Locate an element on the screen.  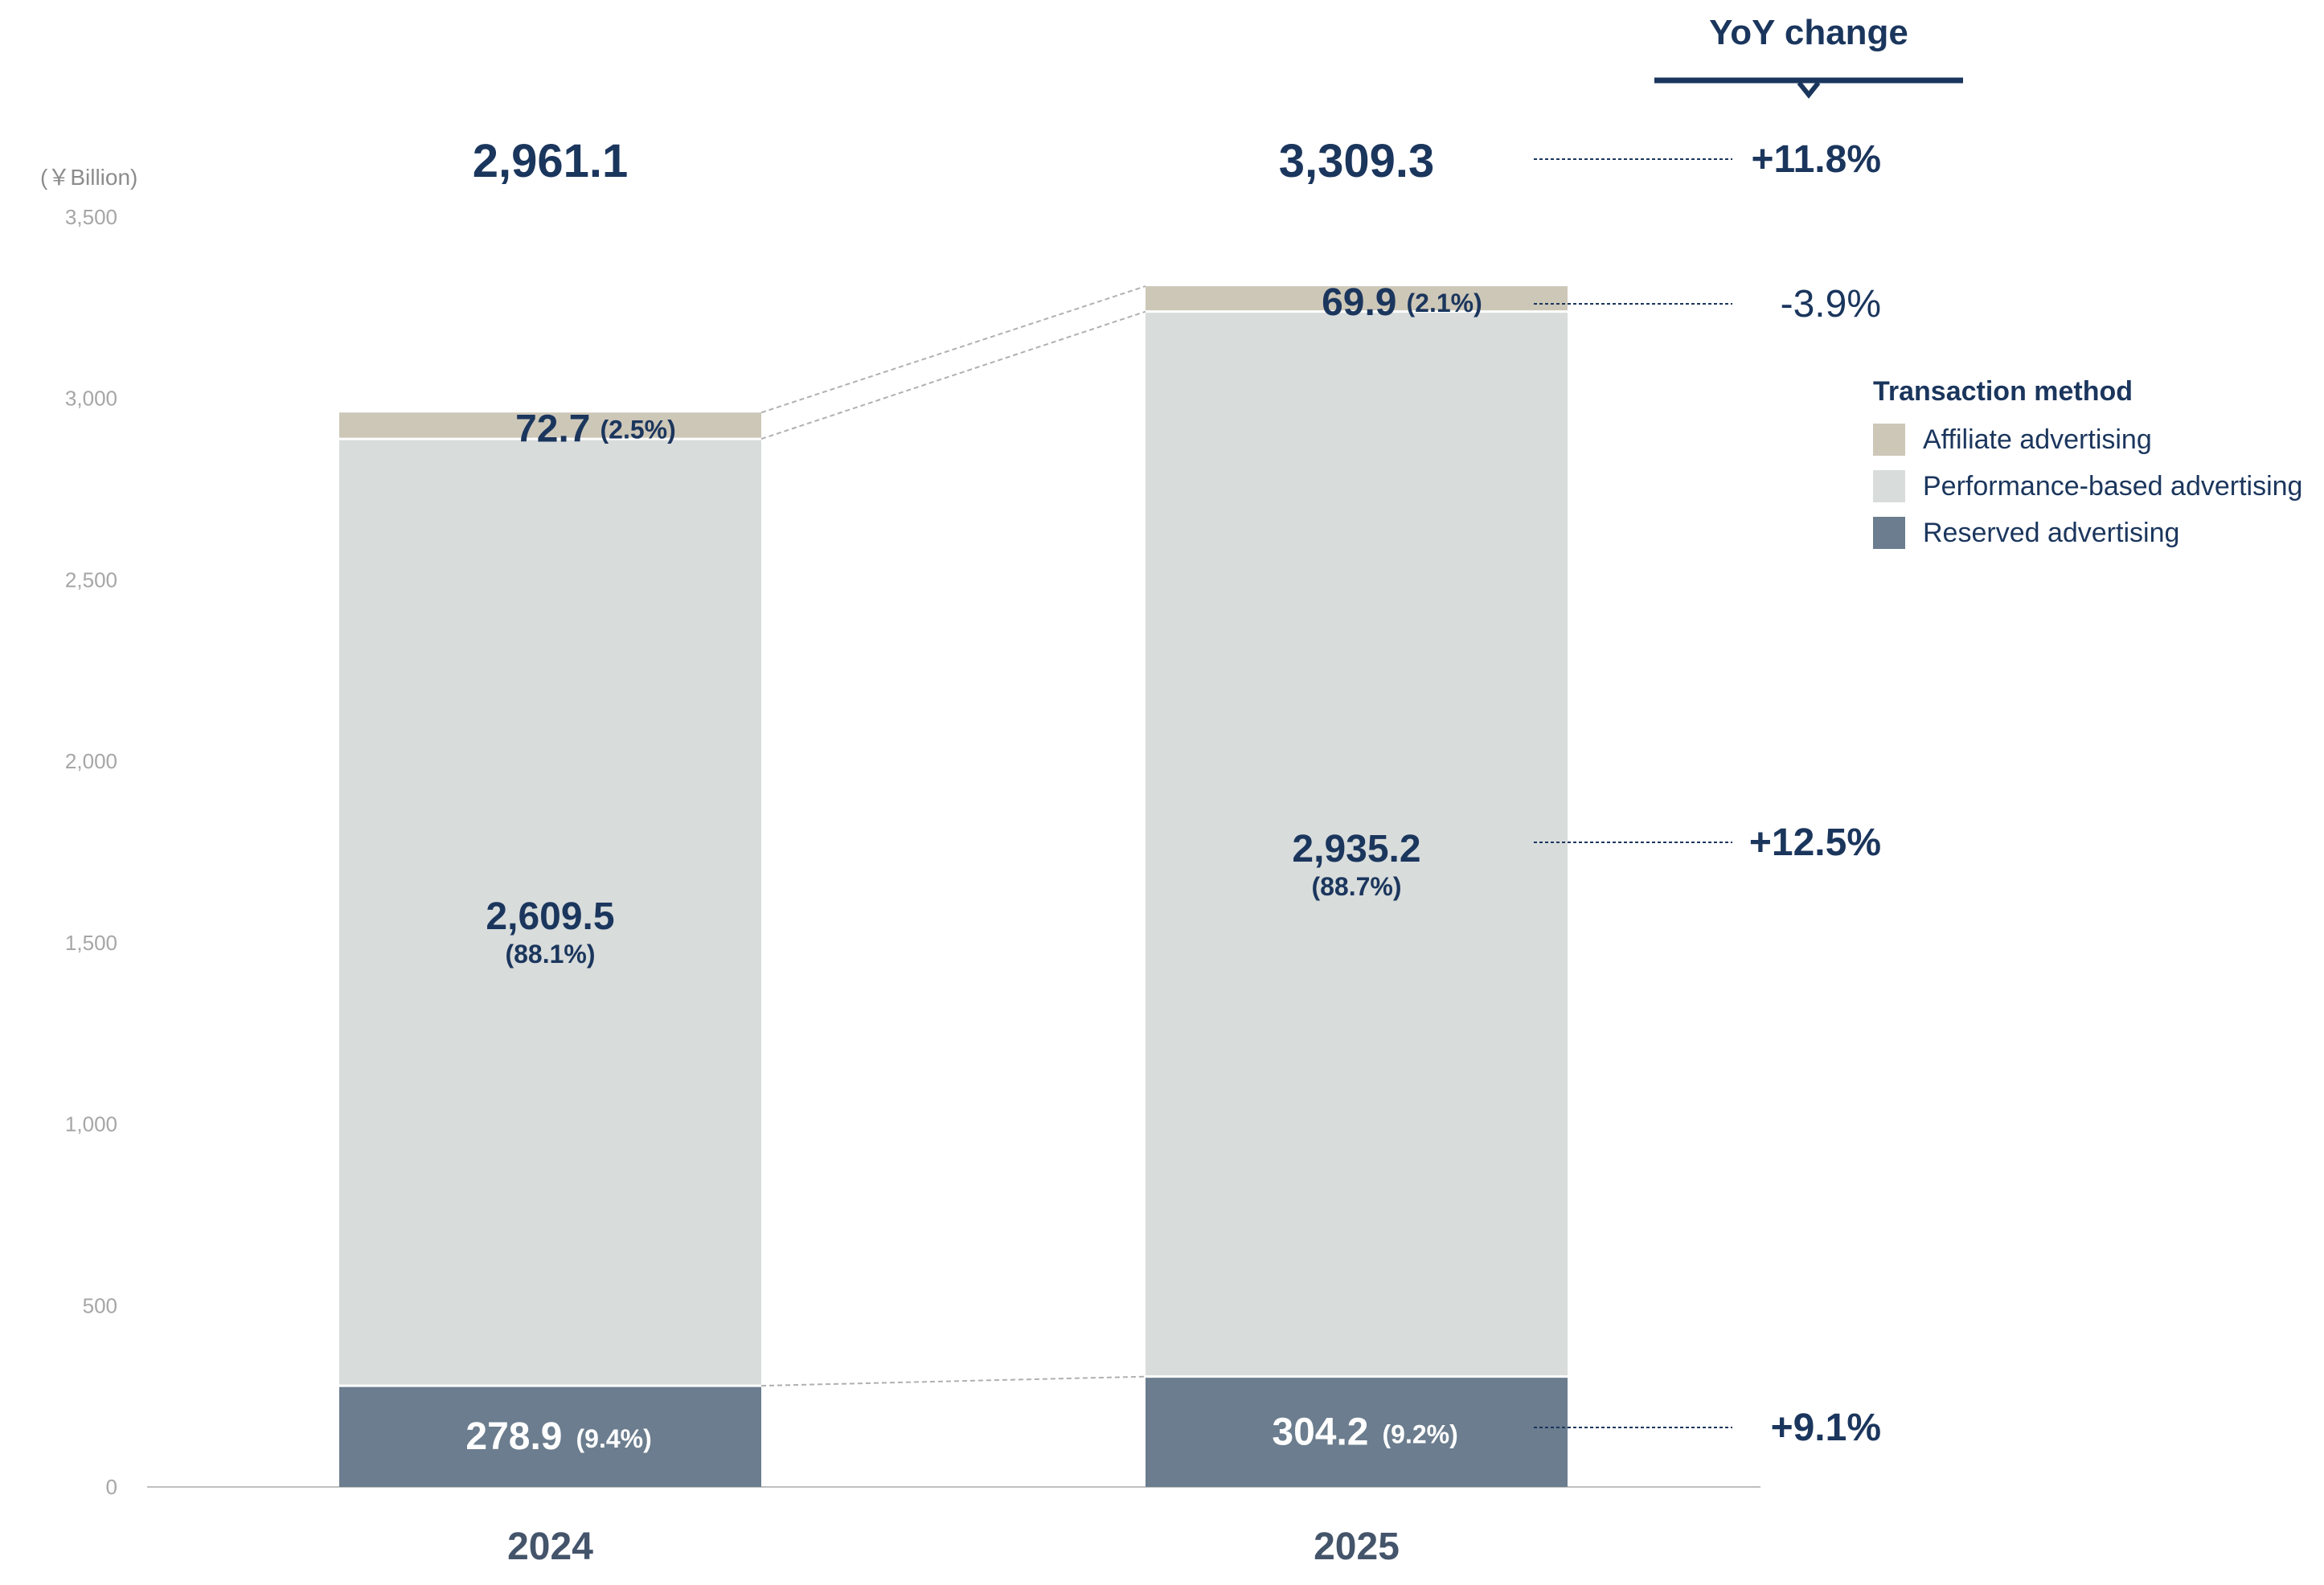
segment-value-label: 278.9 is located at coordinates (513, 1436).